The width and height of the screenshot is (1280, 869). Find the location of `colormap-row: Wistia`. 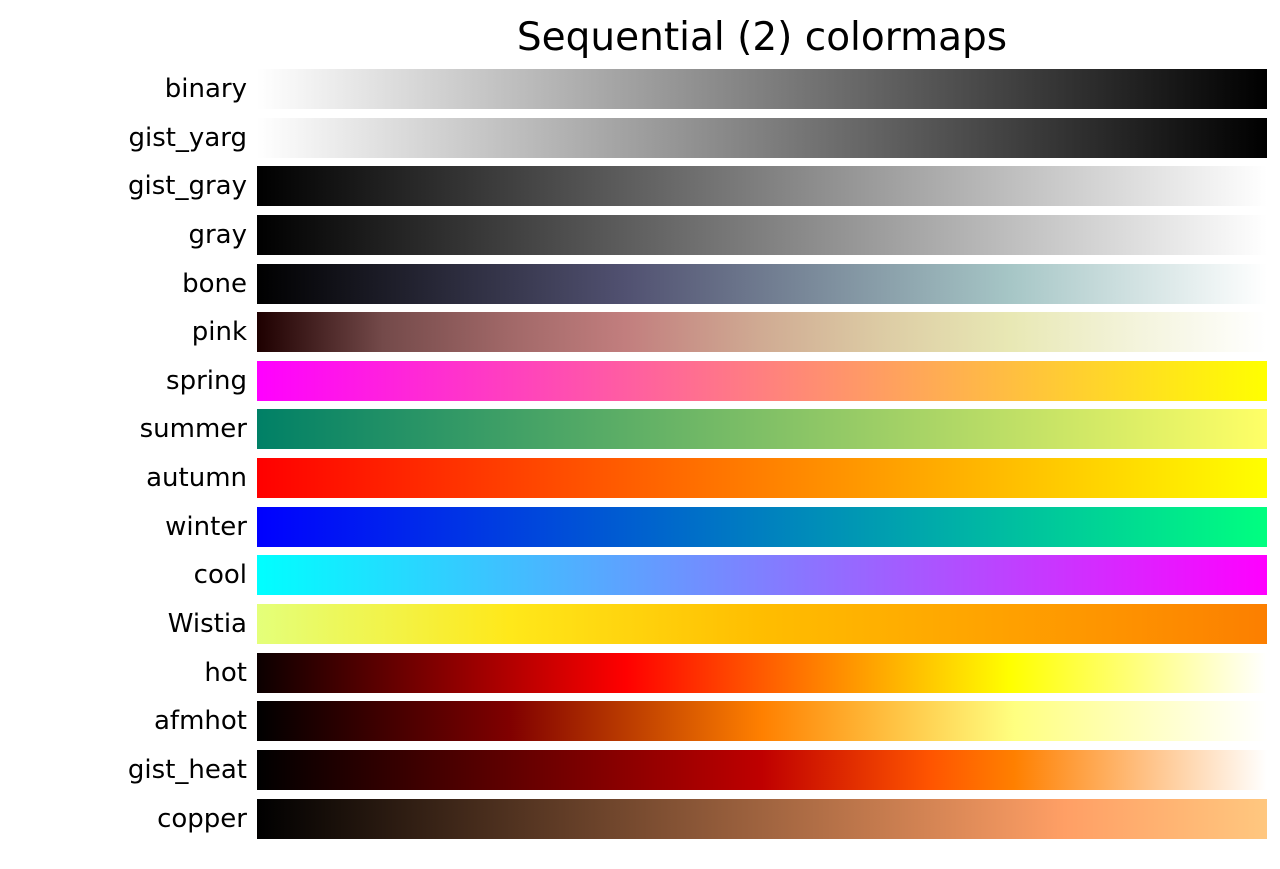

colormap-row: Wistia is located at coordinates (640, 624).